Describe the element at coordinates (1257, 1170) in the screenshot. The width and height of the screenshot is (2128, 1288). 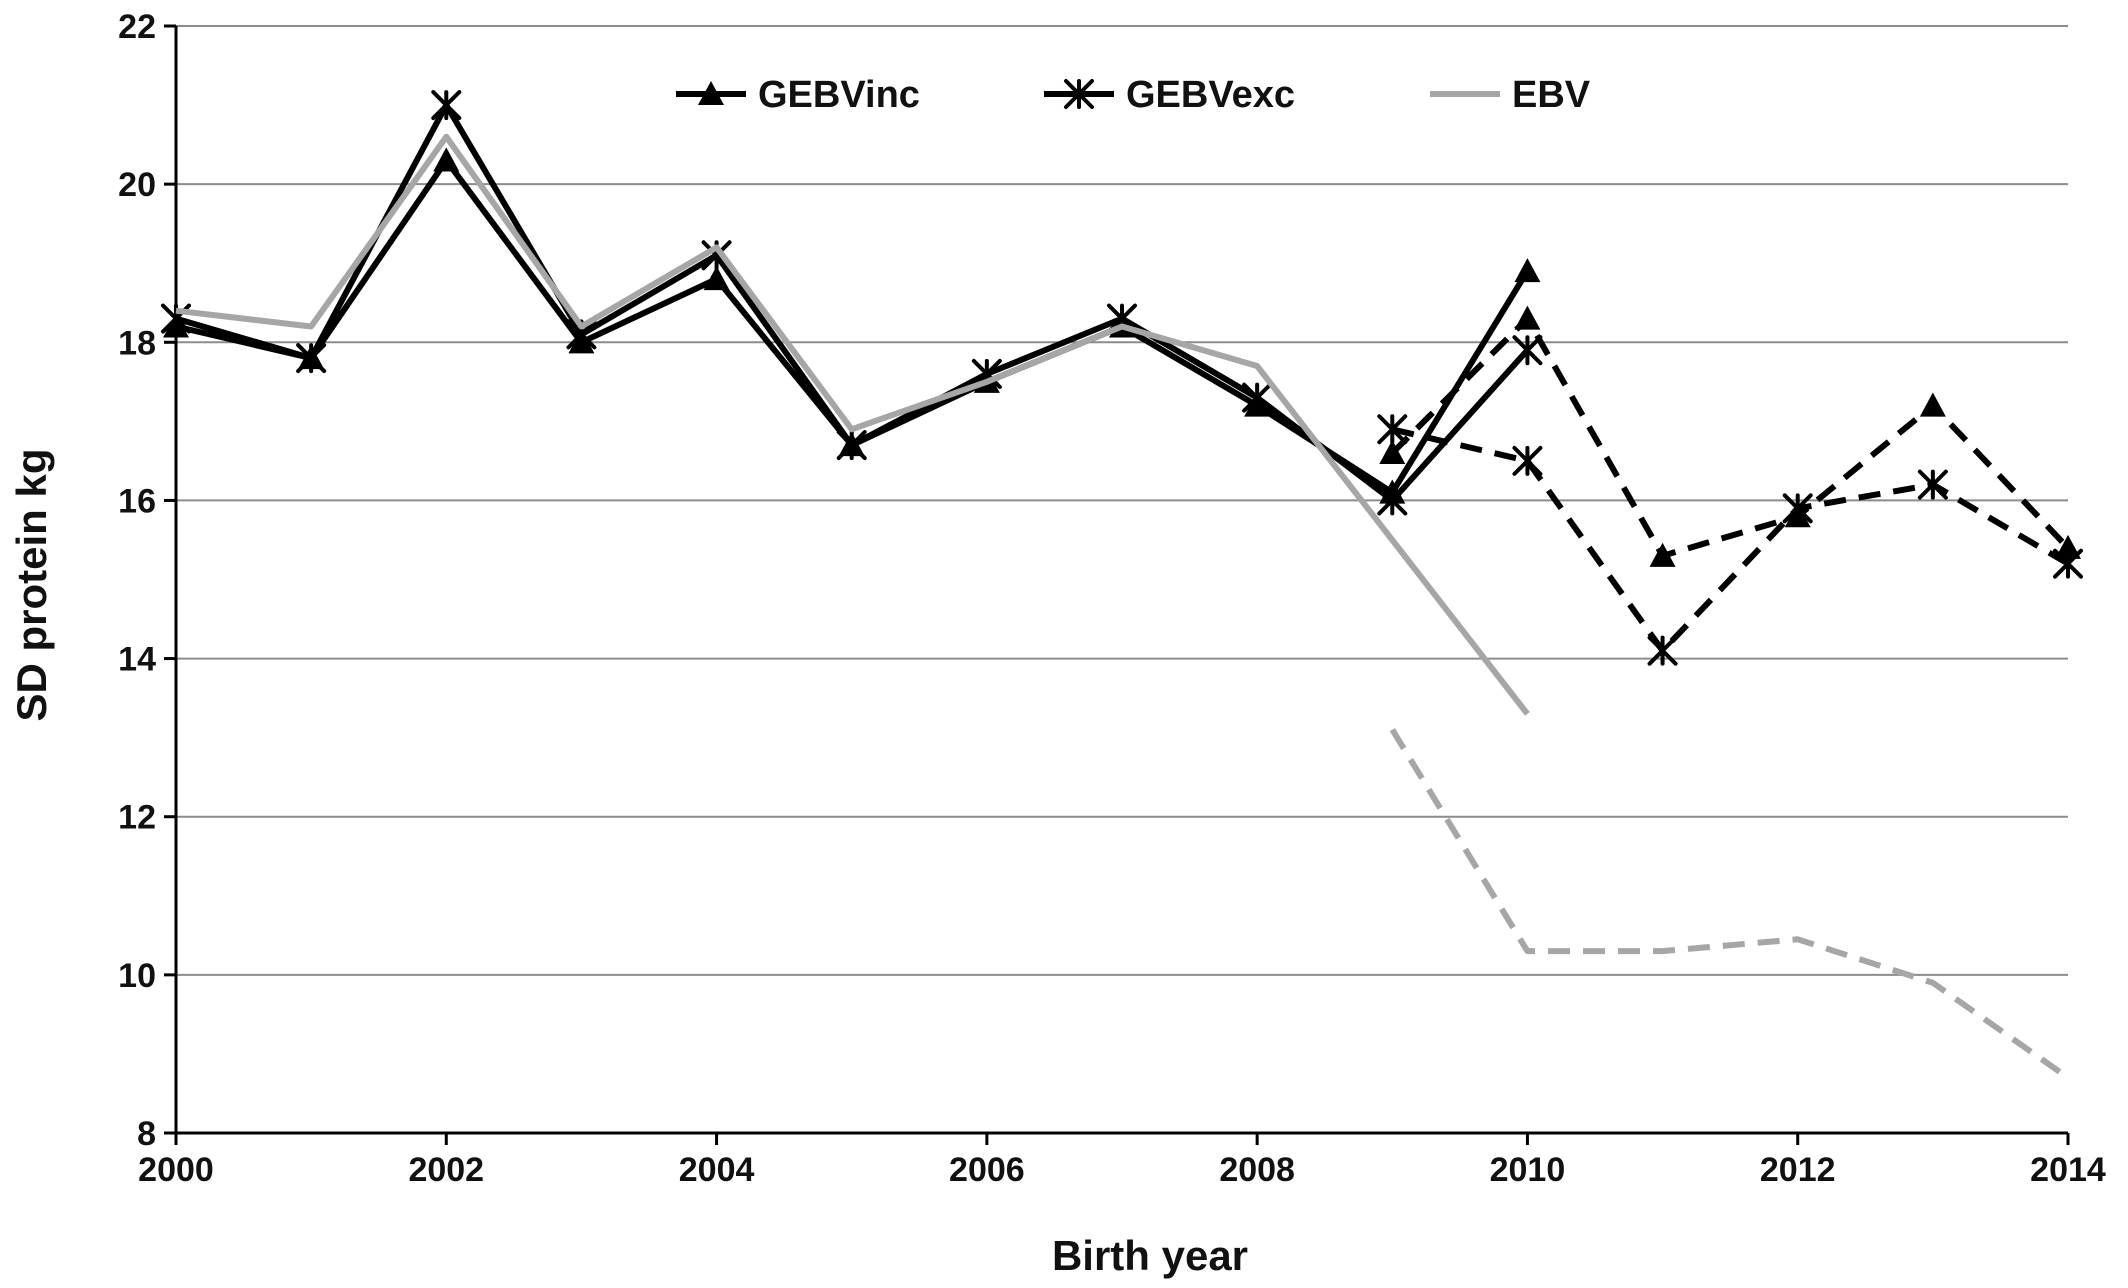
I see `x-tick-label: 2008` at that location.